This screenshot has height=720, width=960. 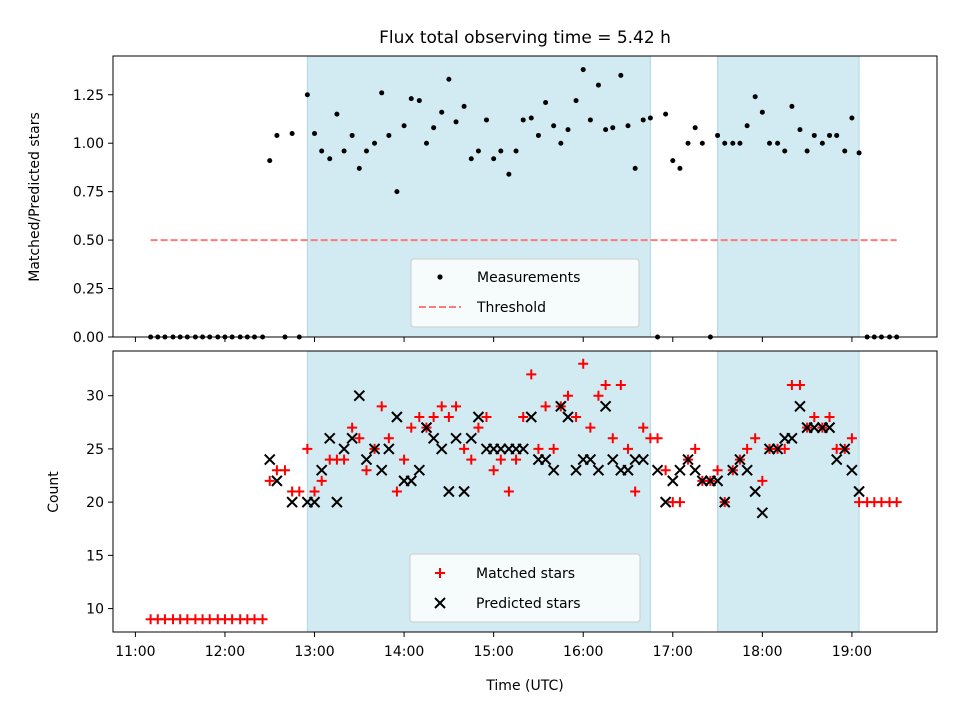 What do you see at coordinates (95, 556) in the screenshot?
I see `bottom-y-tick-label: 15` at bounding box center [95, 556].